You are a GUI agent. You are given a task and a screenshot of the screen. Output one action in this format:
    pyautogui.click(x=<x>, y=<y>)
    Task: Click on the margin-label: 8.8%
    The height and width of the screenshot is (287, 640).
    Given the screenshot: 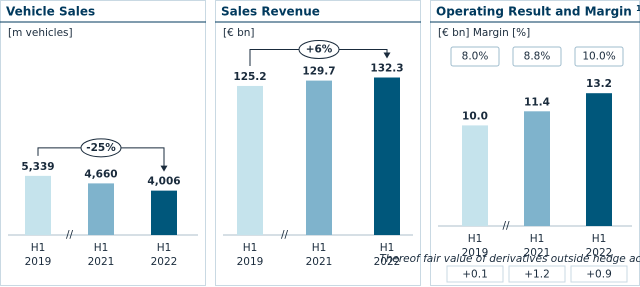 What is the action you would take?
    pyautogui.click(x=537, y=57)
    